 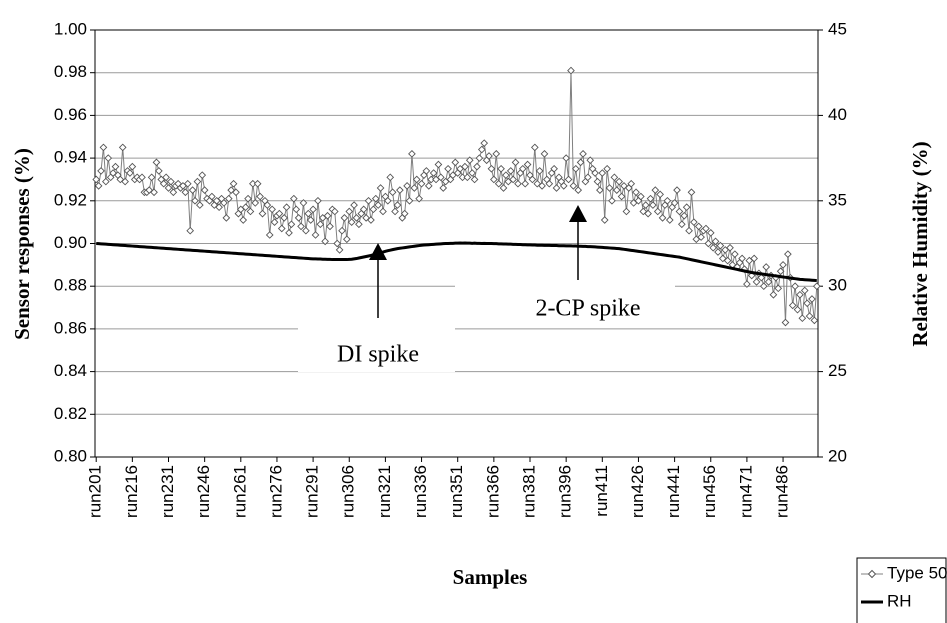 I want to click on y2-tick-label: 45, so click(x=837, y=28).